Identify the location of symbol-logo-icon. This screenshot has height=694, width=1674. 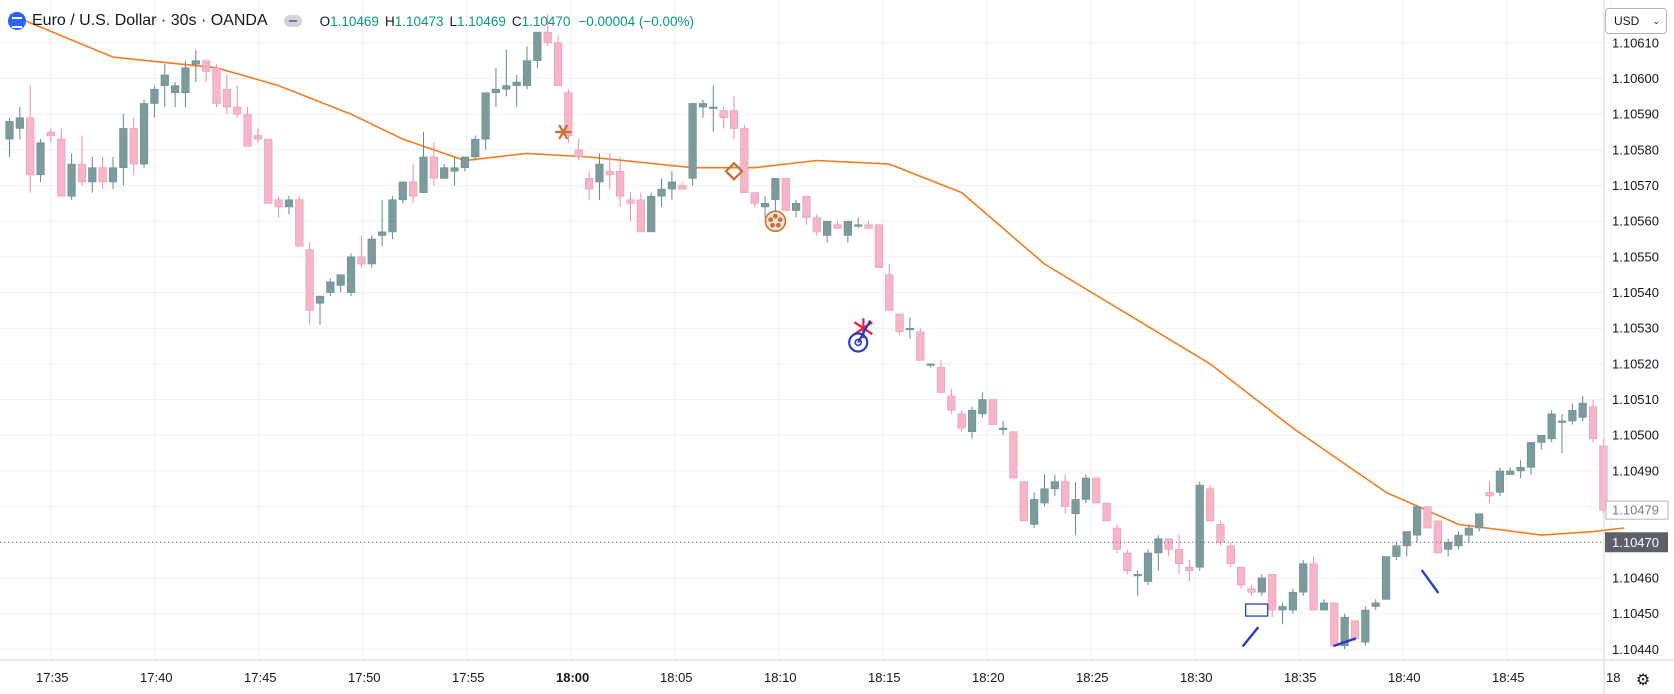
(17, 21).